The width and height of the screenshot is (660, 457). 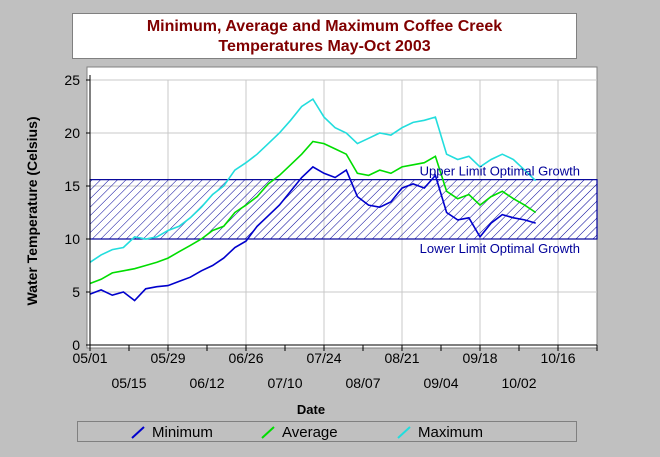 What do you see at coordinates (500, 171) in the screenshot?
I see `band-upper-label: Upper Limit Optimal Growth` at bounding box center [500, 171].